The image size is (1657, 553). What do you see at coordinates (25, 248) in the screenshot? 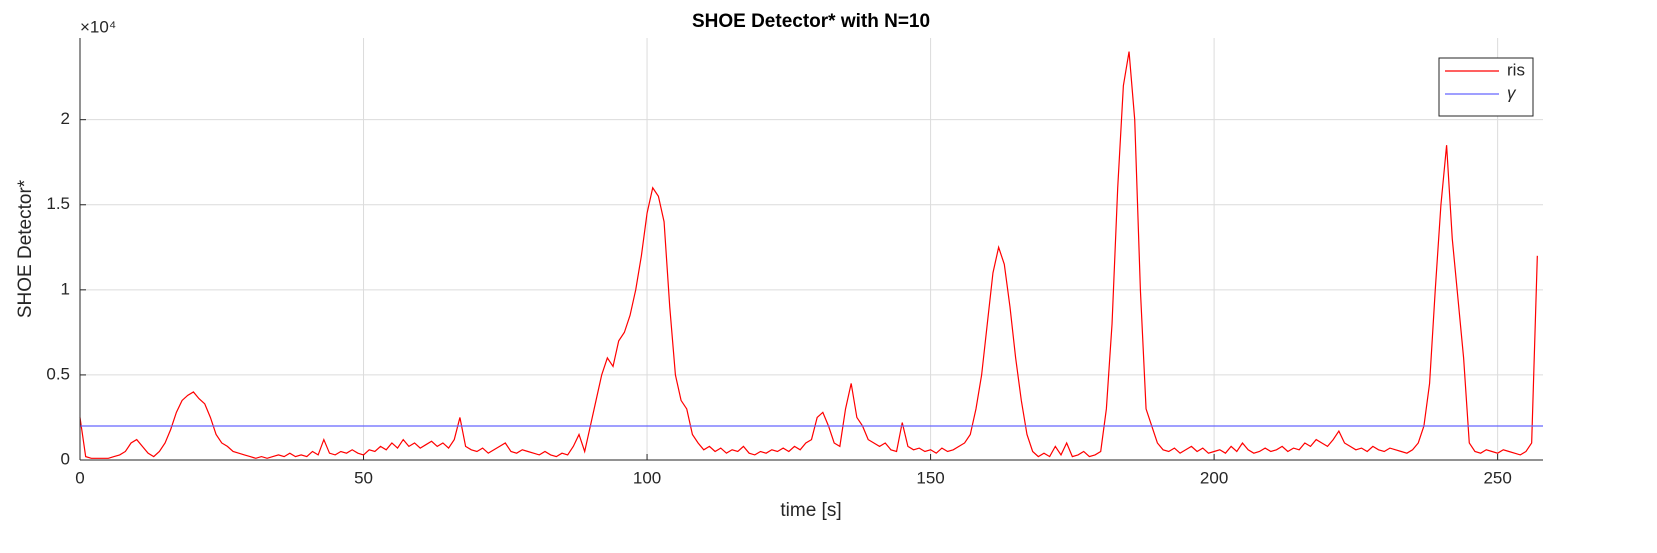
I see `y-axis-label: SHOE Detector*` at bounding box center [25, 248].